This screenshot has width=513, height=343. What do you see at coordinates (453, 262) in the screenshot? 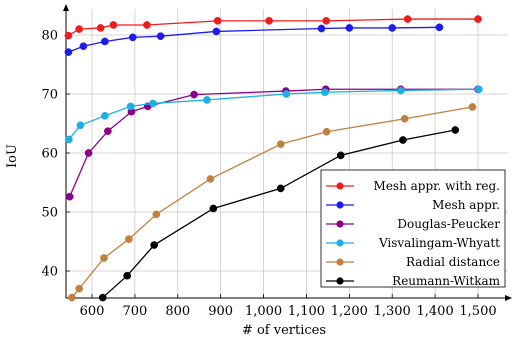
I see `legend-label: Radial distance` at bounding box center [453, 262].